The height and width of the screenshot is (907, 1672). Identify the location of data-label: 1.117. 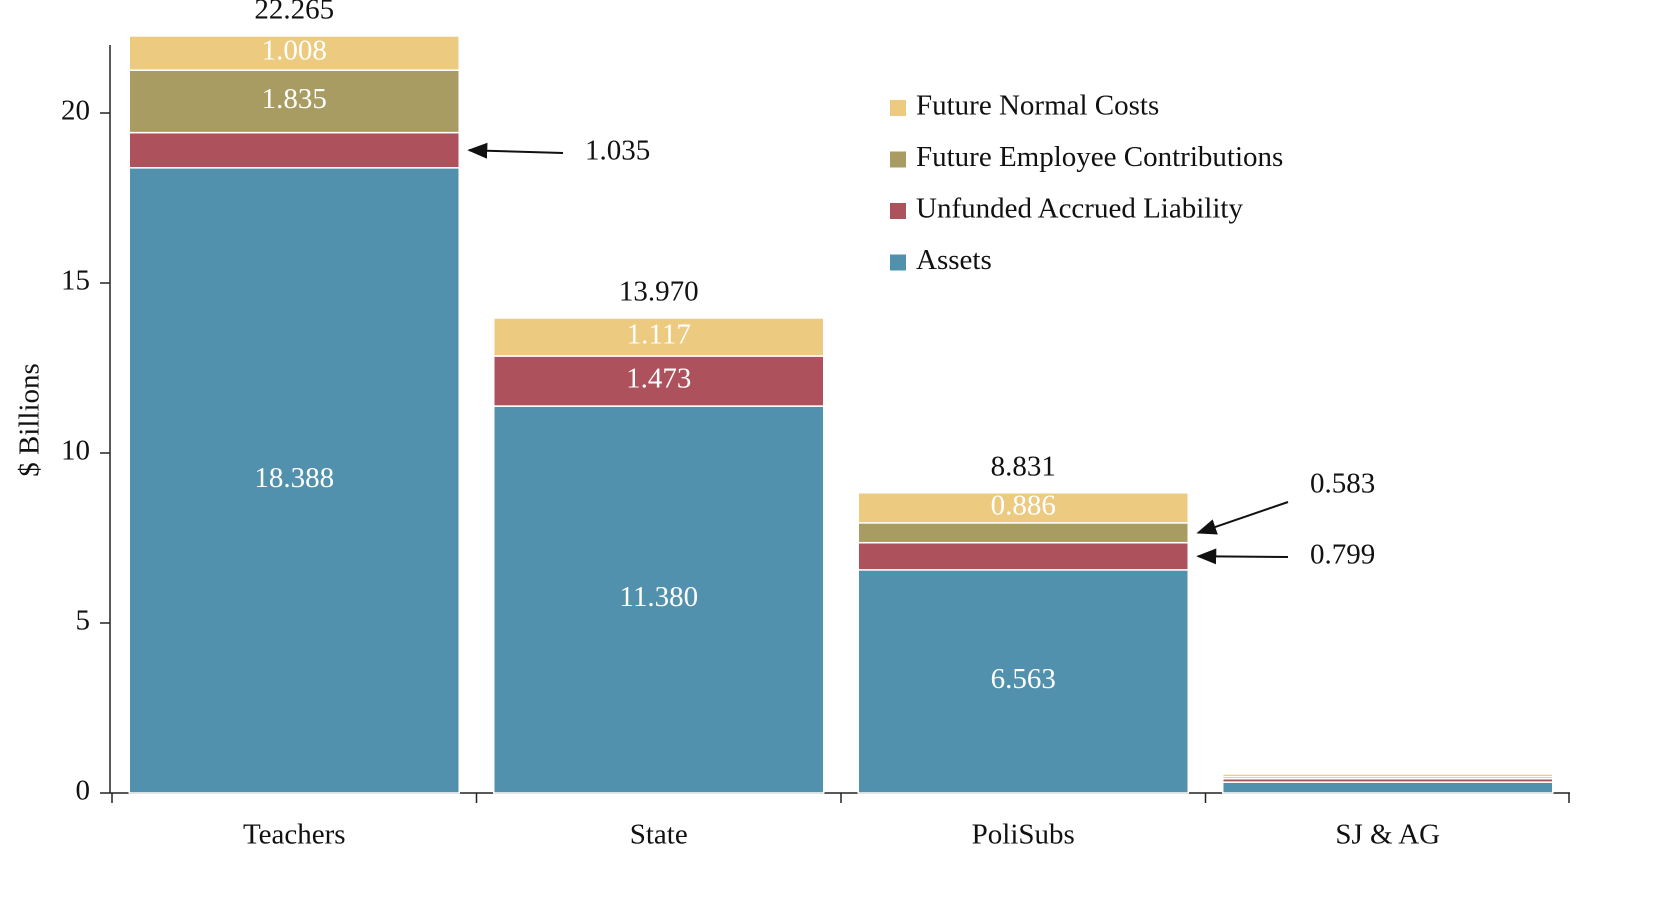
(659, 335).